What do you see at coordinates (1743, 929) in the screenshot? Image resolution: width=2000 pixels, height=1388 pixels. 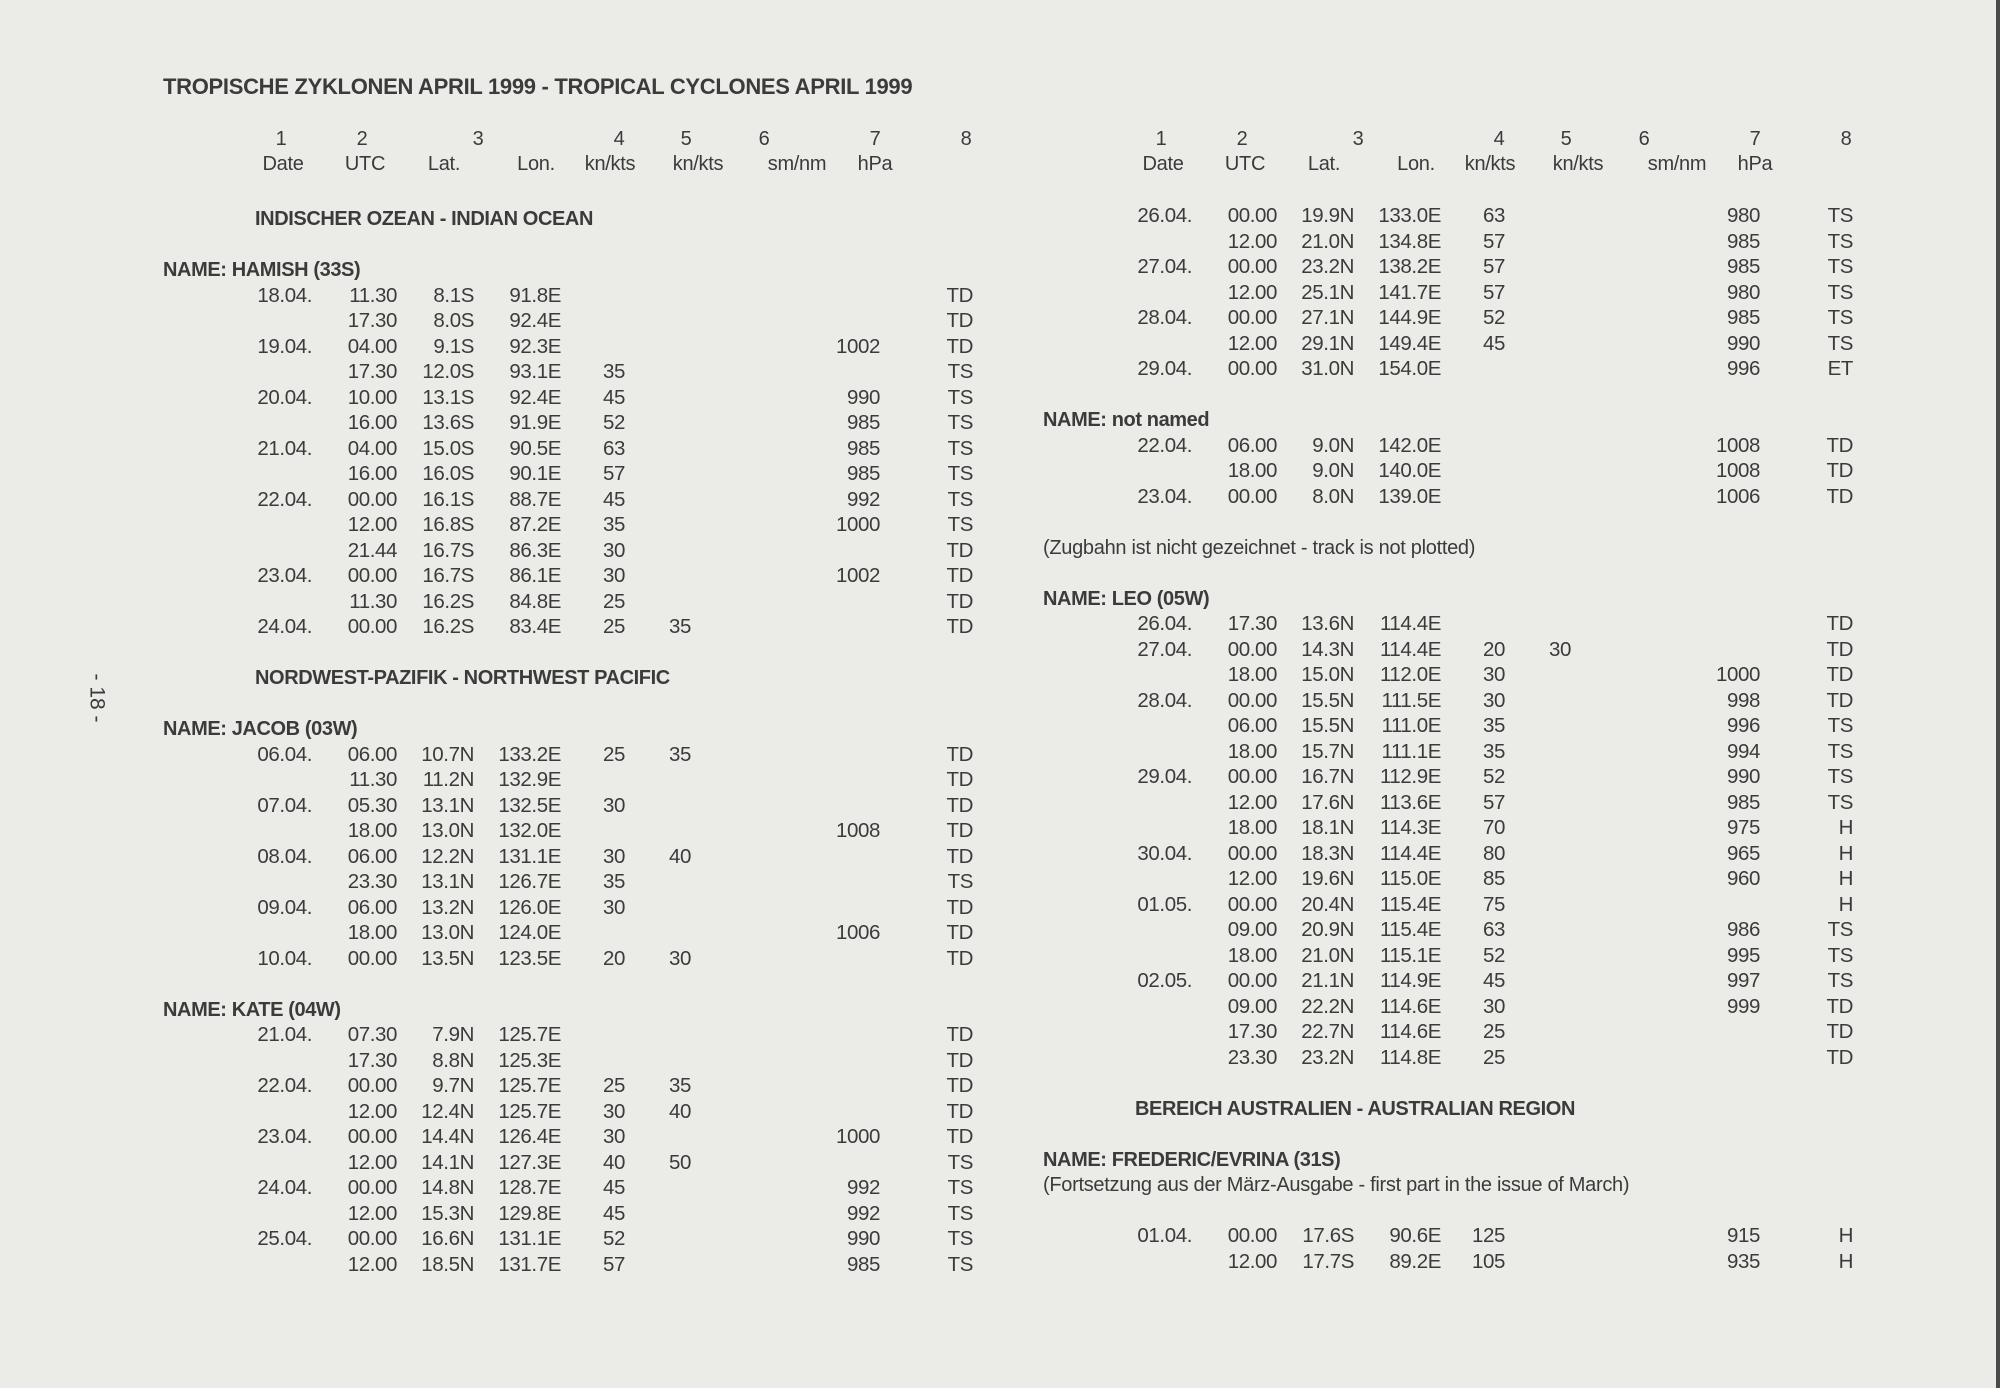 I see `cell-pressure-hpa: 986` at bounding box center [1743, 929].